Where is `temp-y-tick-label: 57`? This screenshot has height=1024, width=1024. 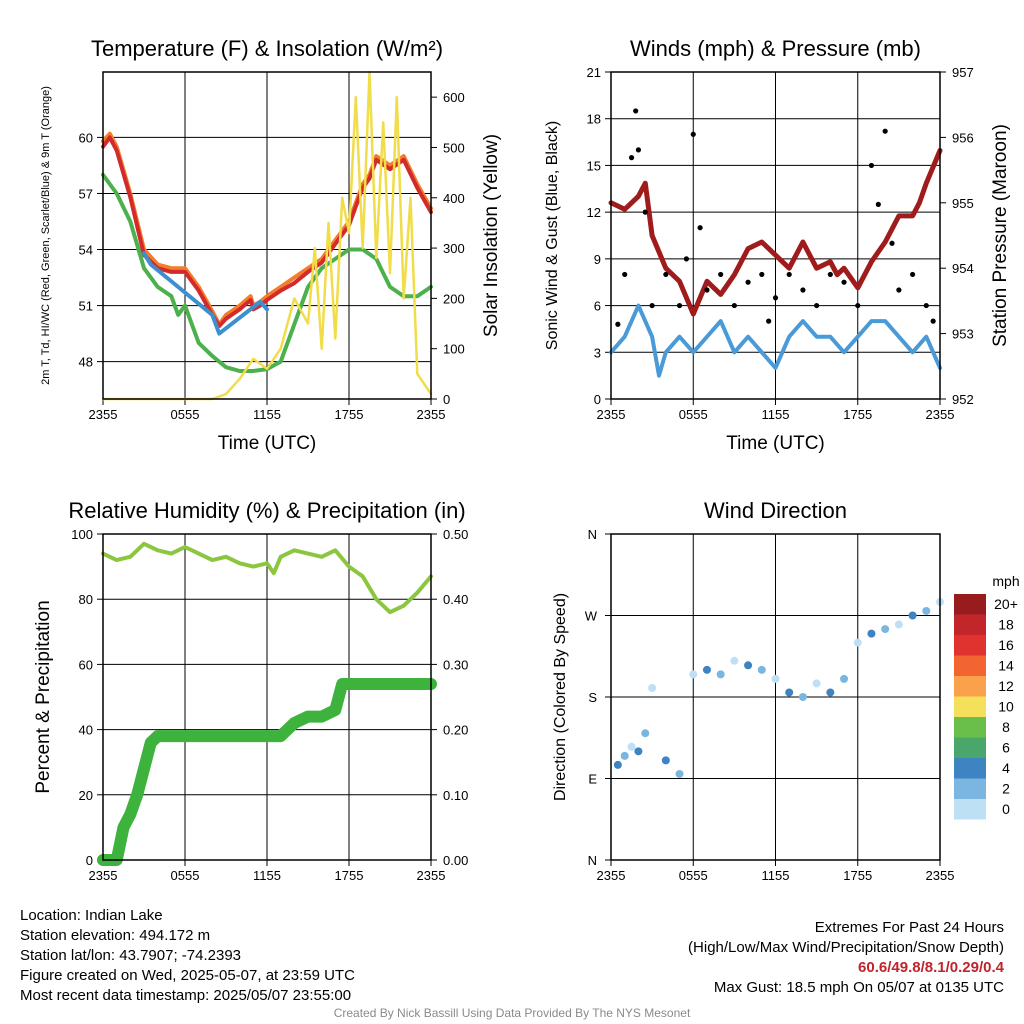
temp-y-tick-label: 57 is located at coordinates (86, 193).